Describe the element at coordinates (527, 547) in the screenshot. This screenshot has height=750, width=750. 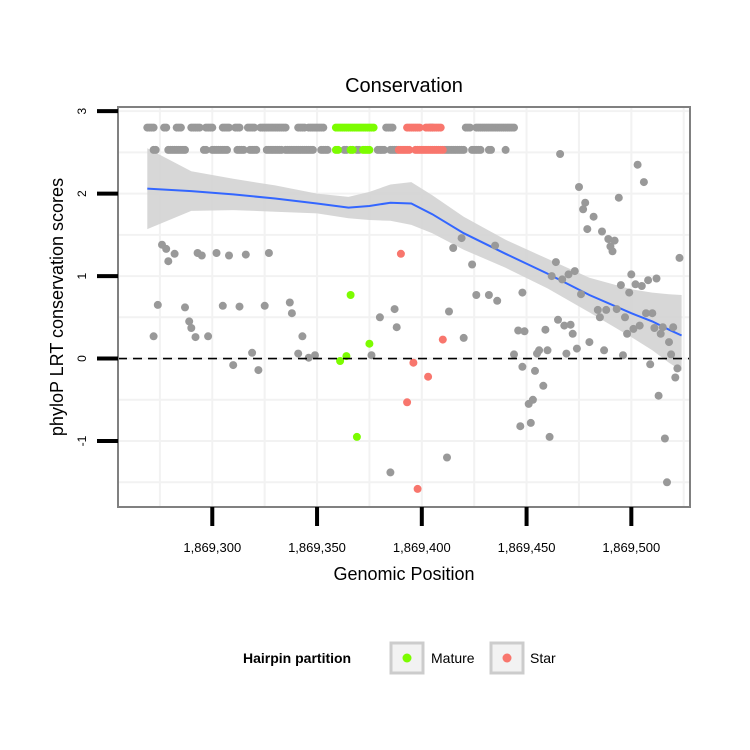
I see `x-tick-label: 1,869,450` at that location.